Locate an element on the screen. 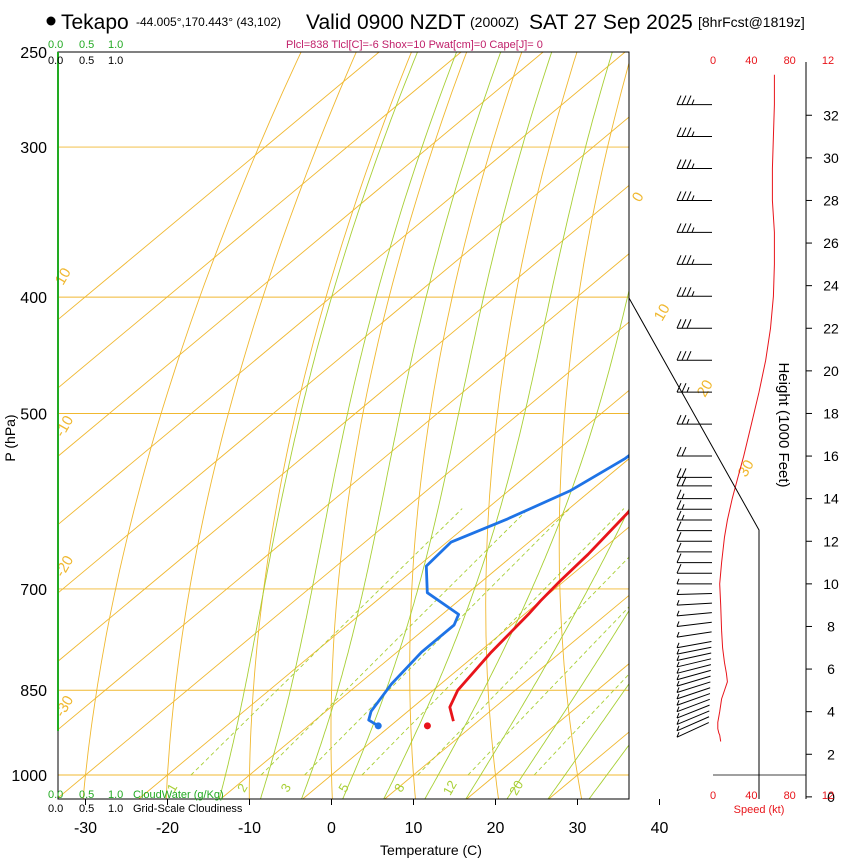 This screenshot has width=850, height=860. height-tick-label: 24 is located at coordinates (831, 286).